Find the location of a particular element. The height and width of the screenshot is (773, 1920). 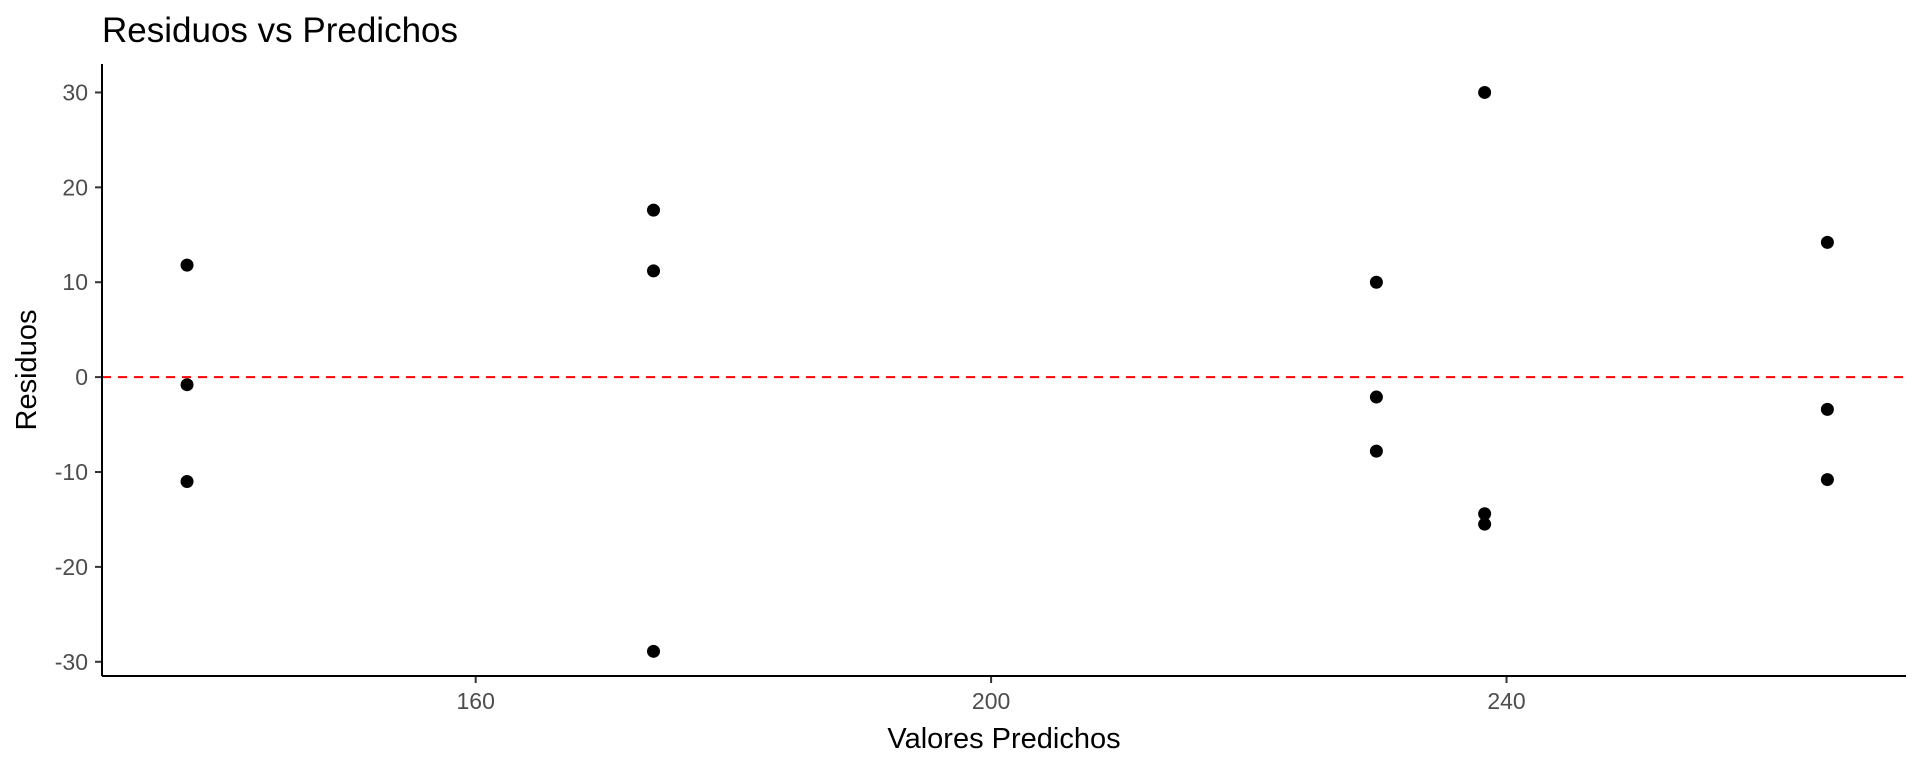

y-tick-label: -30 is located at coordinates (71, 662).